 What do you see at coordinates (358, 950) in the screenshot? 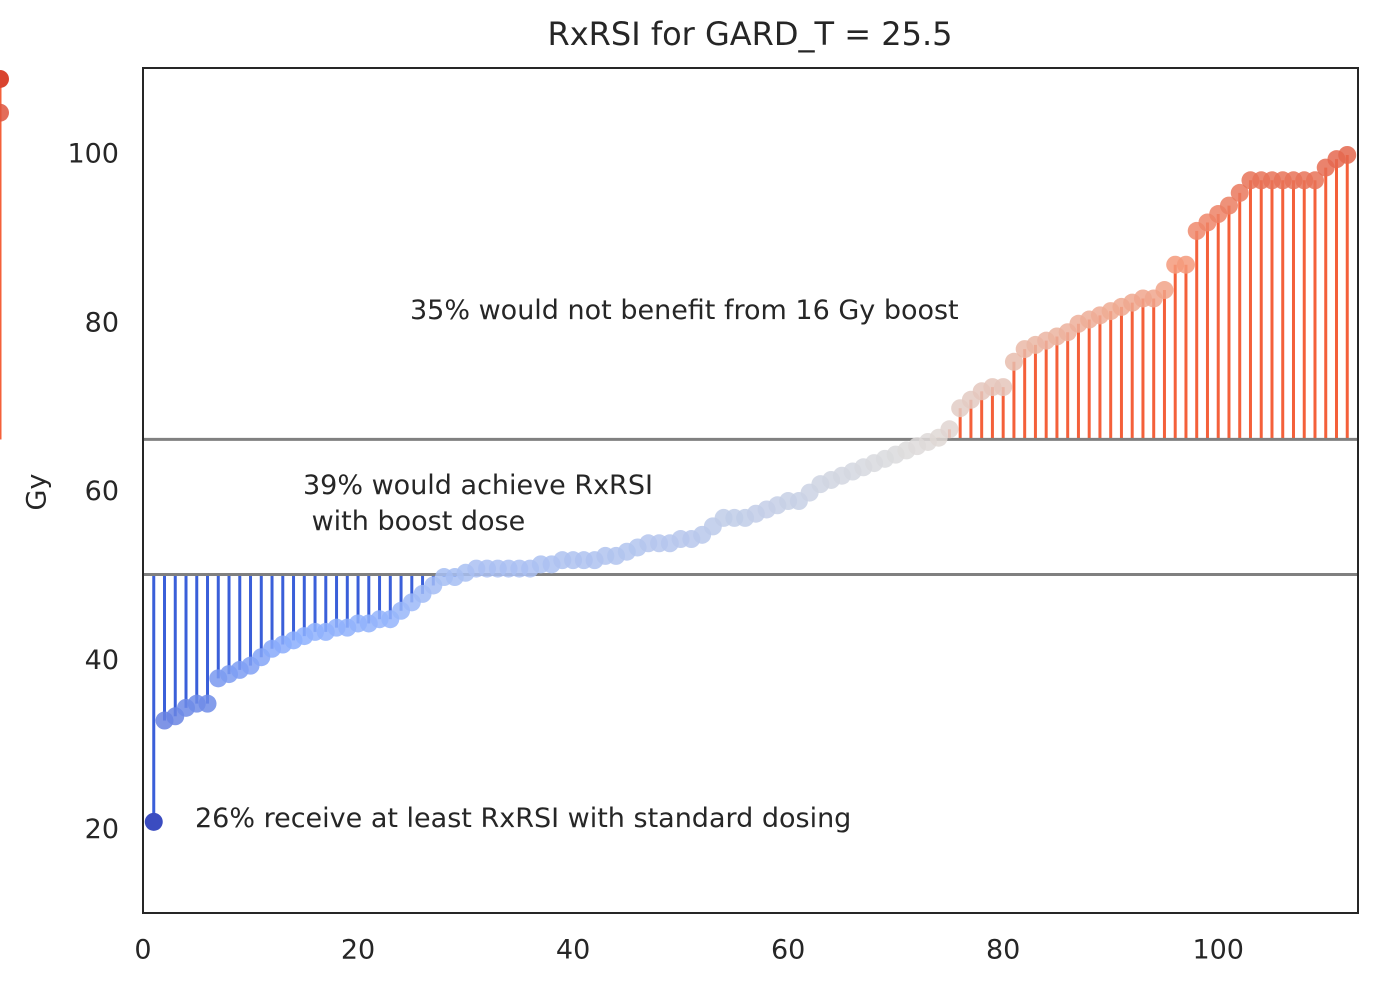
I see `x-tick-label: 20` at bounding box center [358, 950].